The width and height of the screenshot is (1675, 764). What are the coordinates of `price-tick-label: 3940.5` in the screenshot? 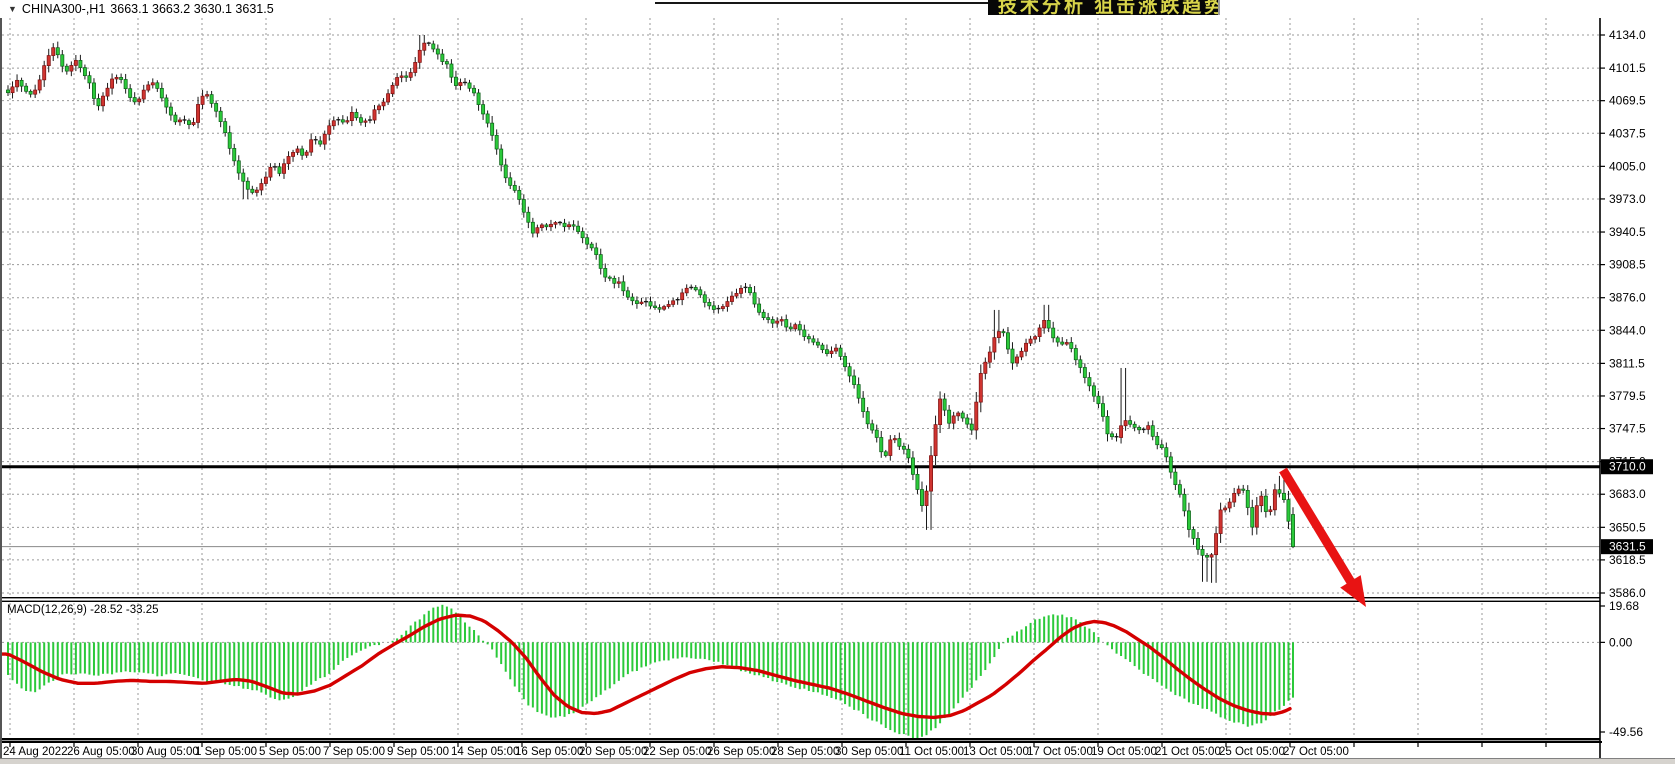 It's located at (1627, 232).